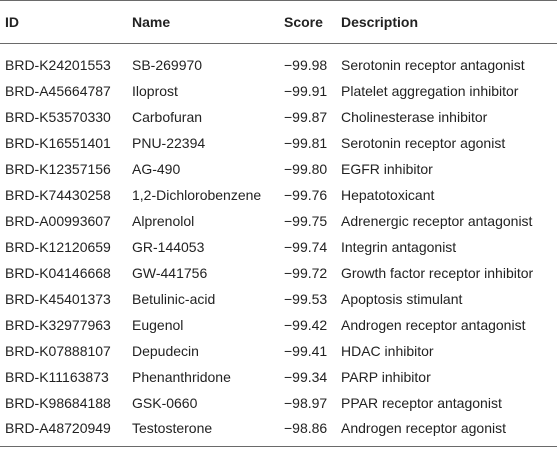  What do you see at coordinates (181, 376) in the screenshot?
I see `cell-name: Phenanthridone` at bounding box center [181, 376].